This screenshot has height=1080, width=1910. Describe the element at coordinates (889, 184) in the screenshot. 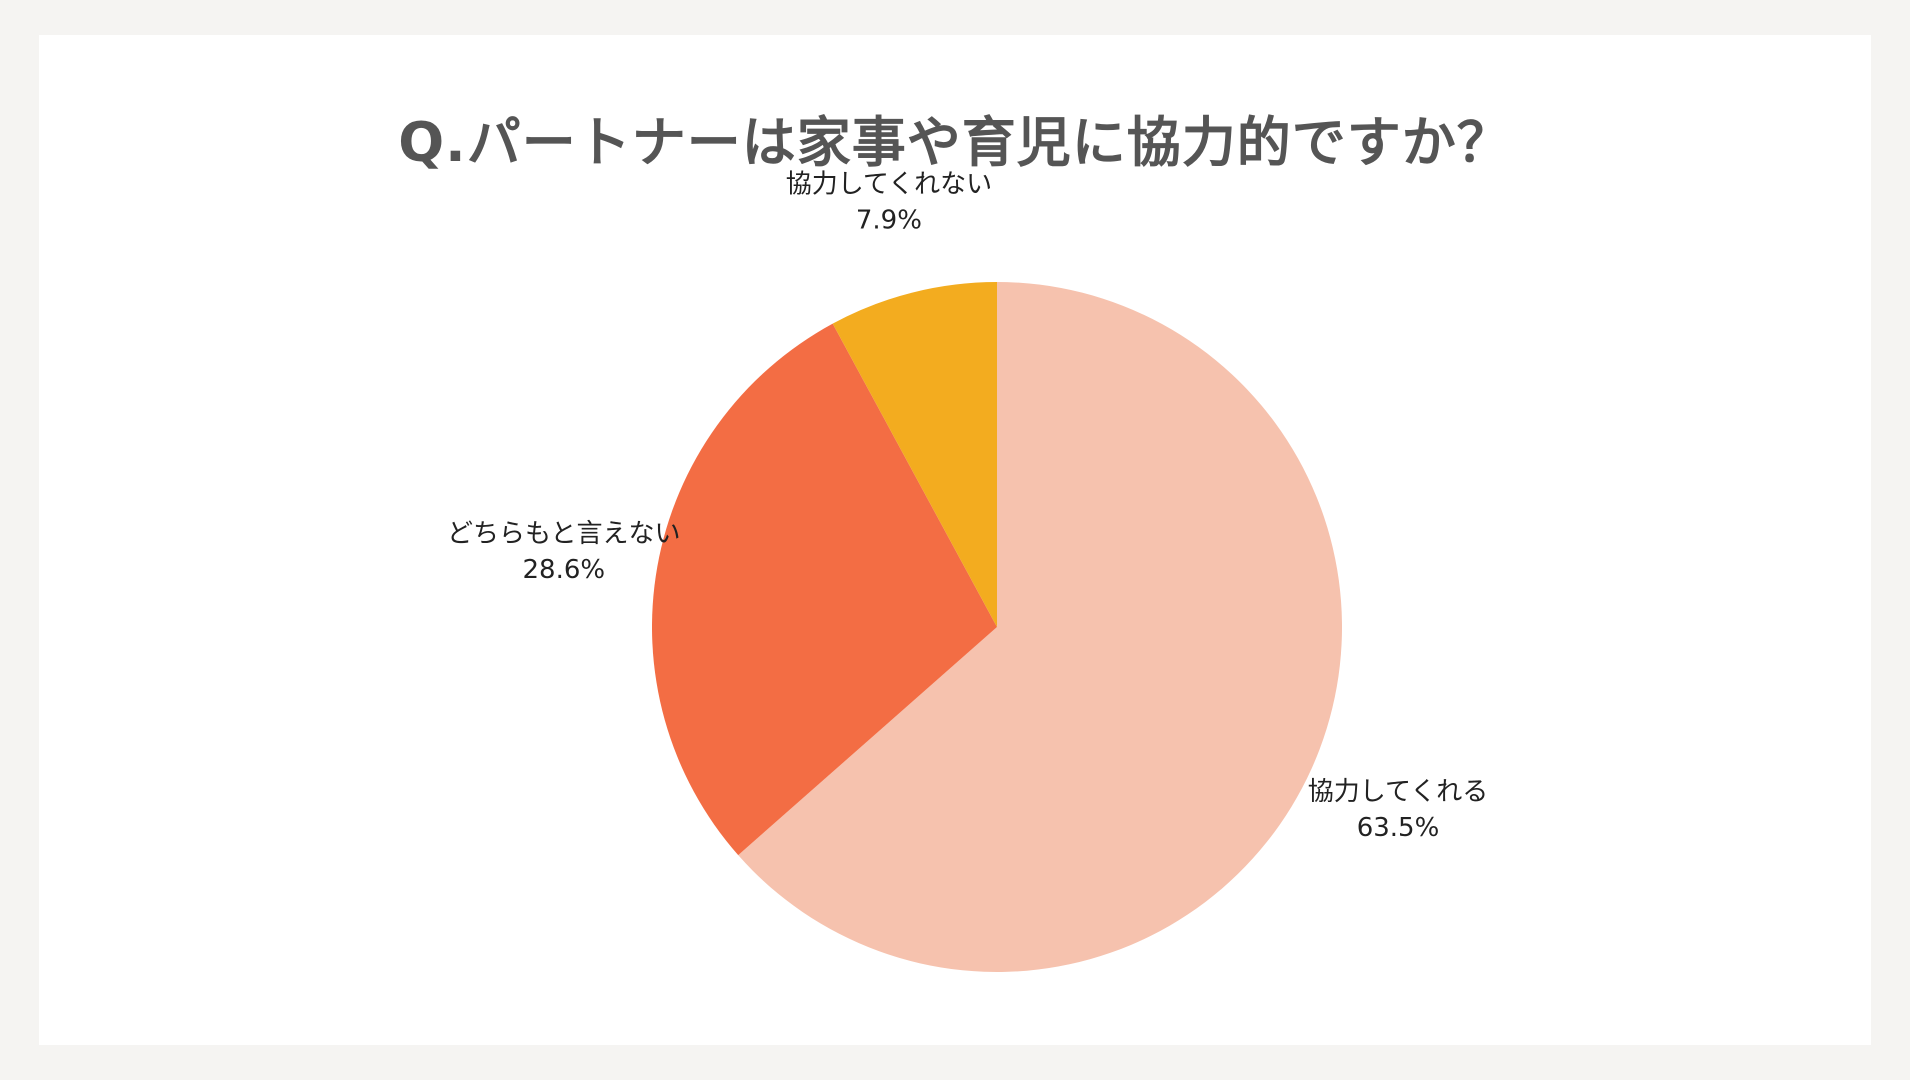

I see `slice-label-2: 協力してくれない` at that location.